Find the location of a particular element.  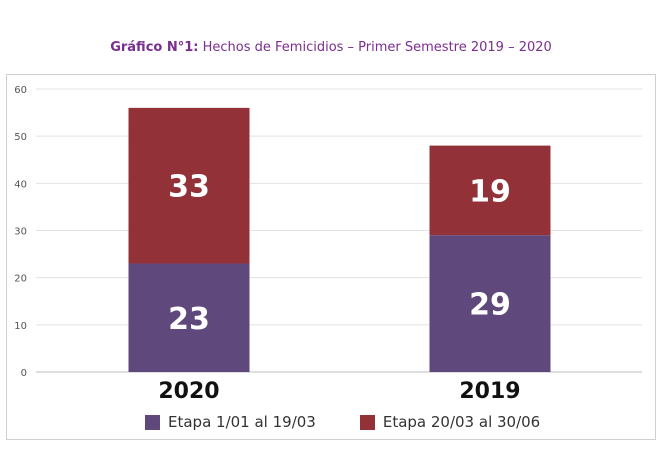

legend-item-series-2: Etapa 20/03 al 30/06 is located at coordinates (450, 422).